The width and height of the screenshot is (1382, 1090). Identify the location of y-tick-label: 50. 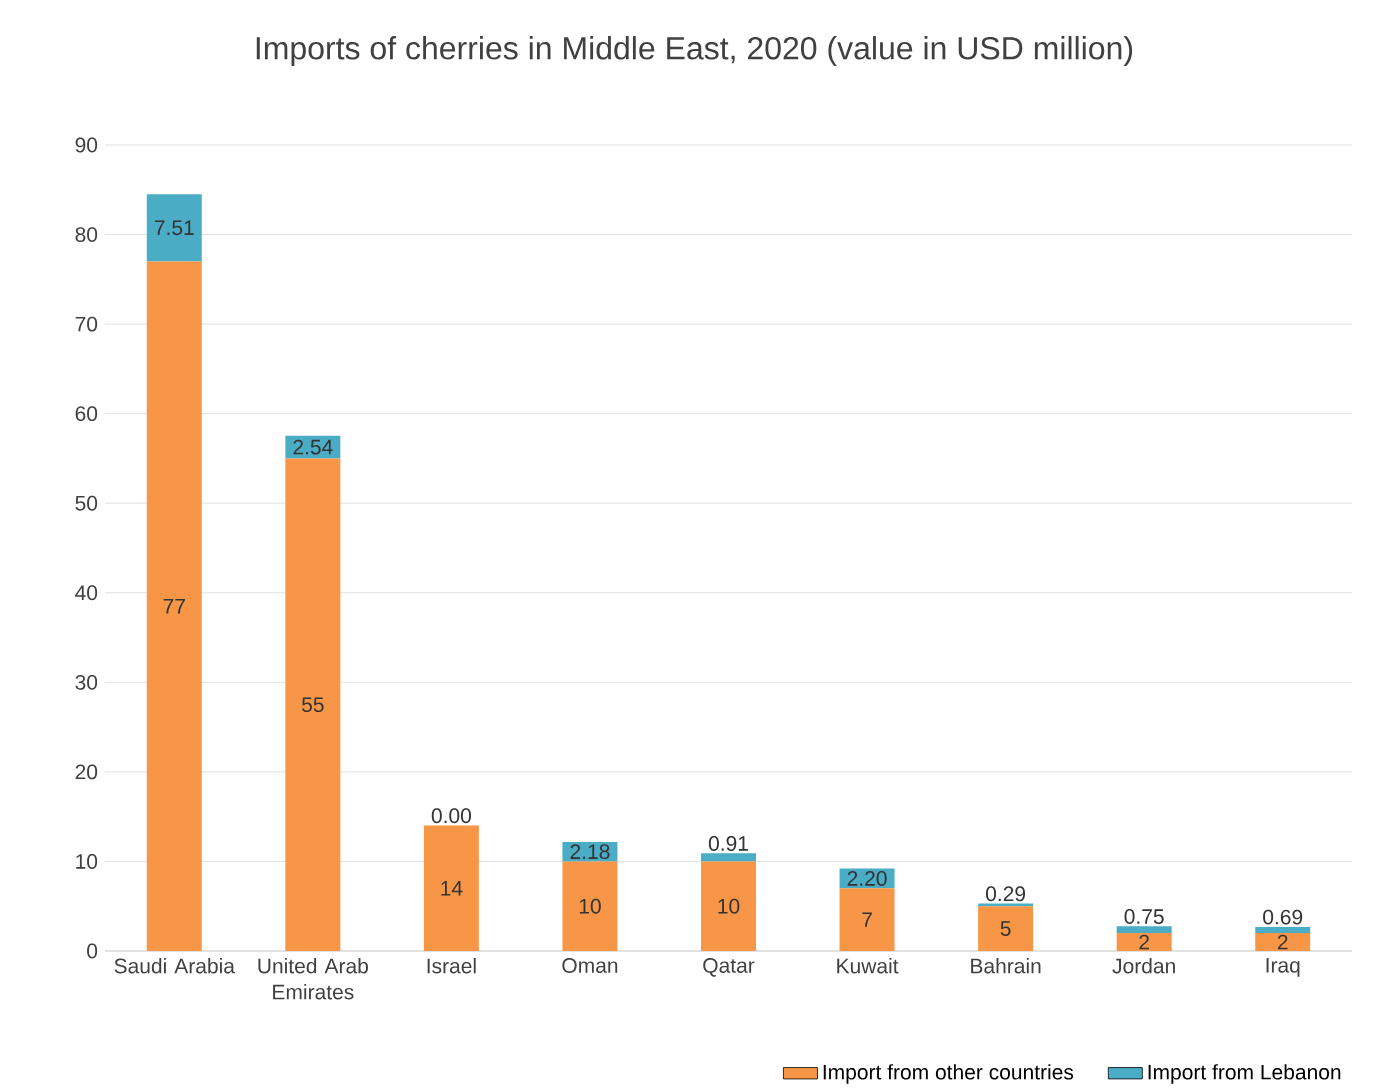
(86, 503).